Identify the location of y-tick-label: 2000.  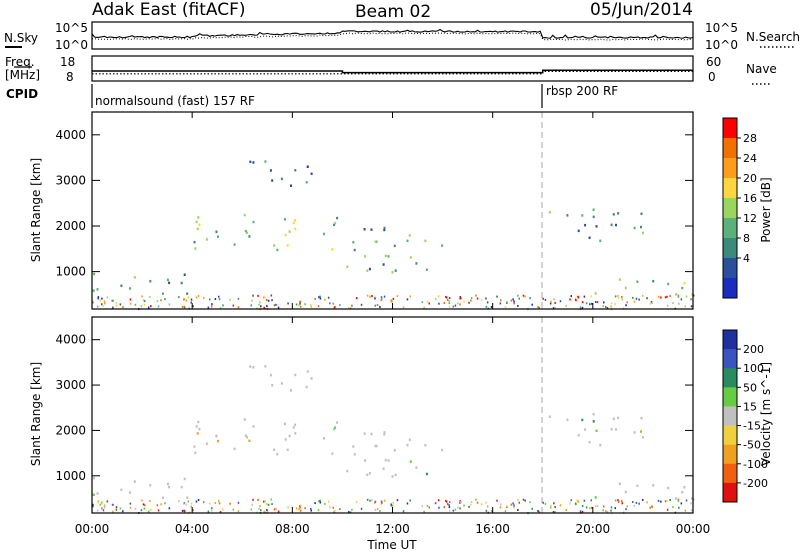
(70, 226).